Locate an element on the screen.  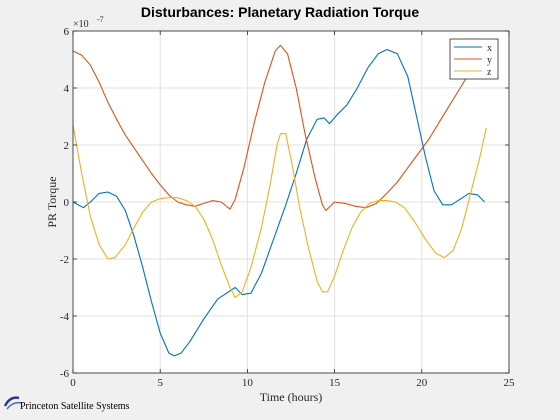
legend-label-x: x is located at coordinates (489, 48).